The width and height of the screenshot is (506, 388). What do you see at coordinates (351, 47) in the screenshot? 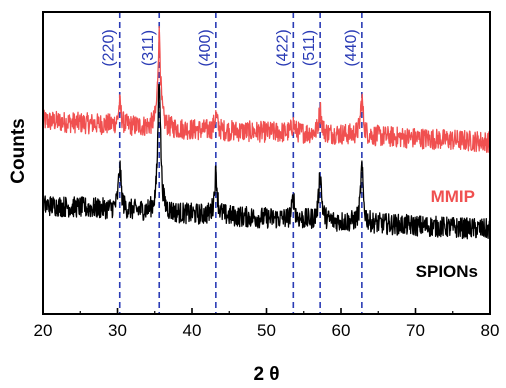
I see `peak-label: (440)` at bounding box center [351, 47].